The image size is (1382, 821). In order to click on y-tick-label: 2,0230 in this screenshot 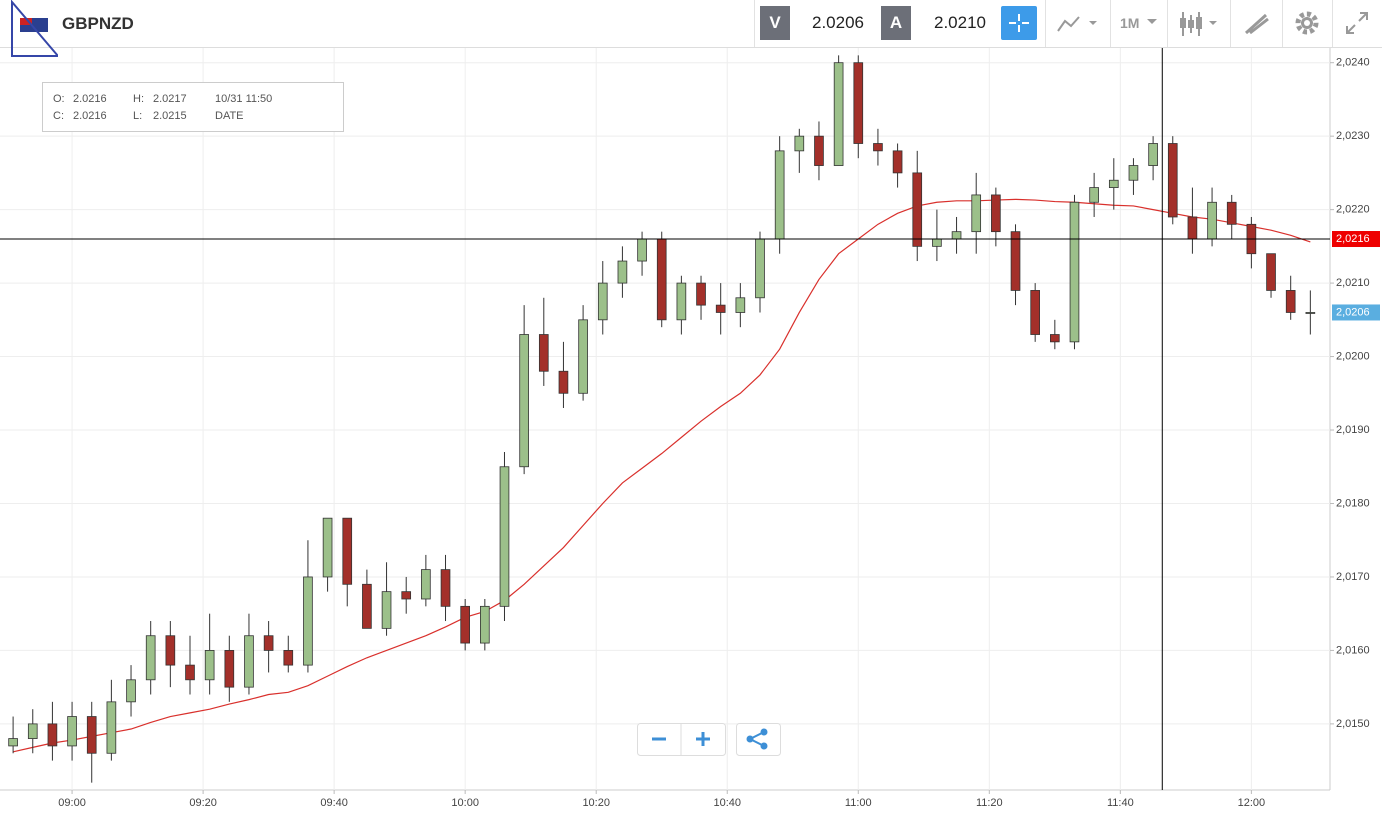, I will do `click(1353, 136)`.